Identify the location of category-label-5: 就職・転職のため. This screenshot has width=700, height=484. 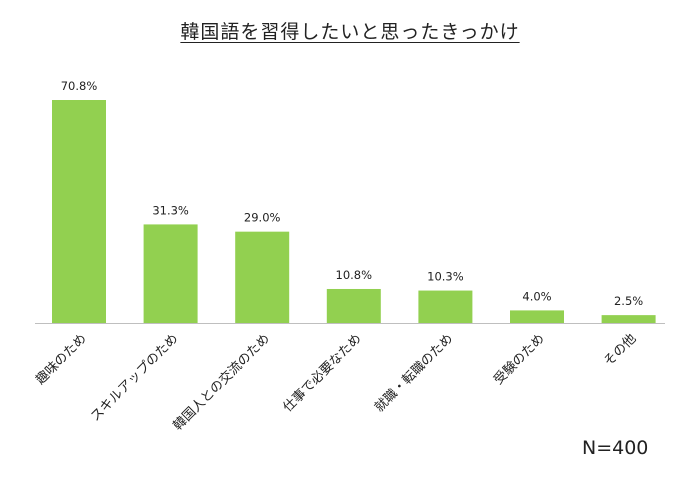
(414, 373).